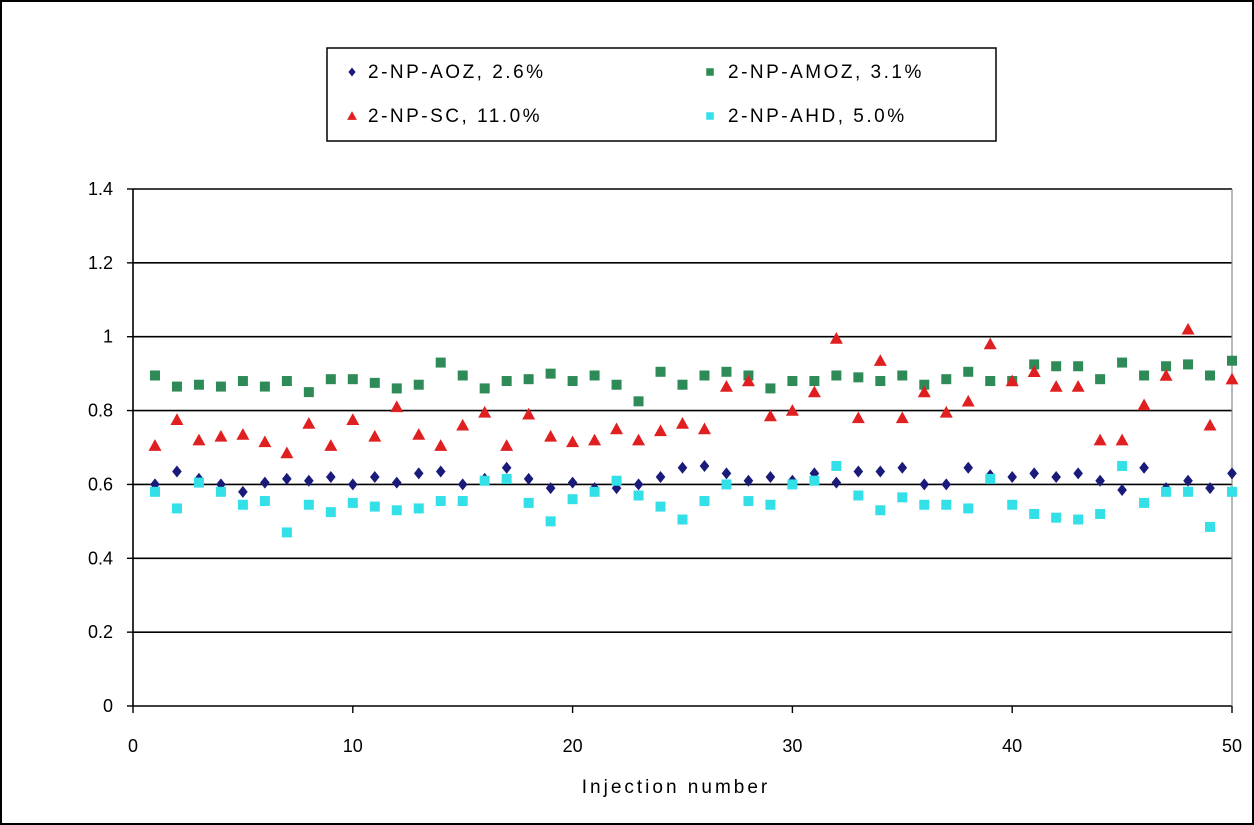 This screenshot has width=1254, height=825. What do you see at coordinates (108, 706) in the screenshot?
I see `y-tick-label-0: 0` at bounding box center [108, 706].